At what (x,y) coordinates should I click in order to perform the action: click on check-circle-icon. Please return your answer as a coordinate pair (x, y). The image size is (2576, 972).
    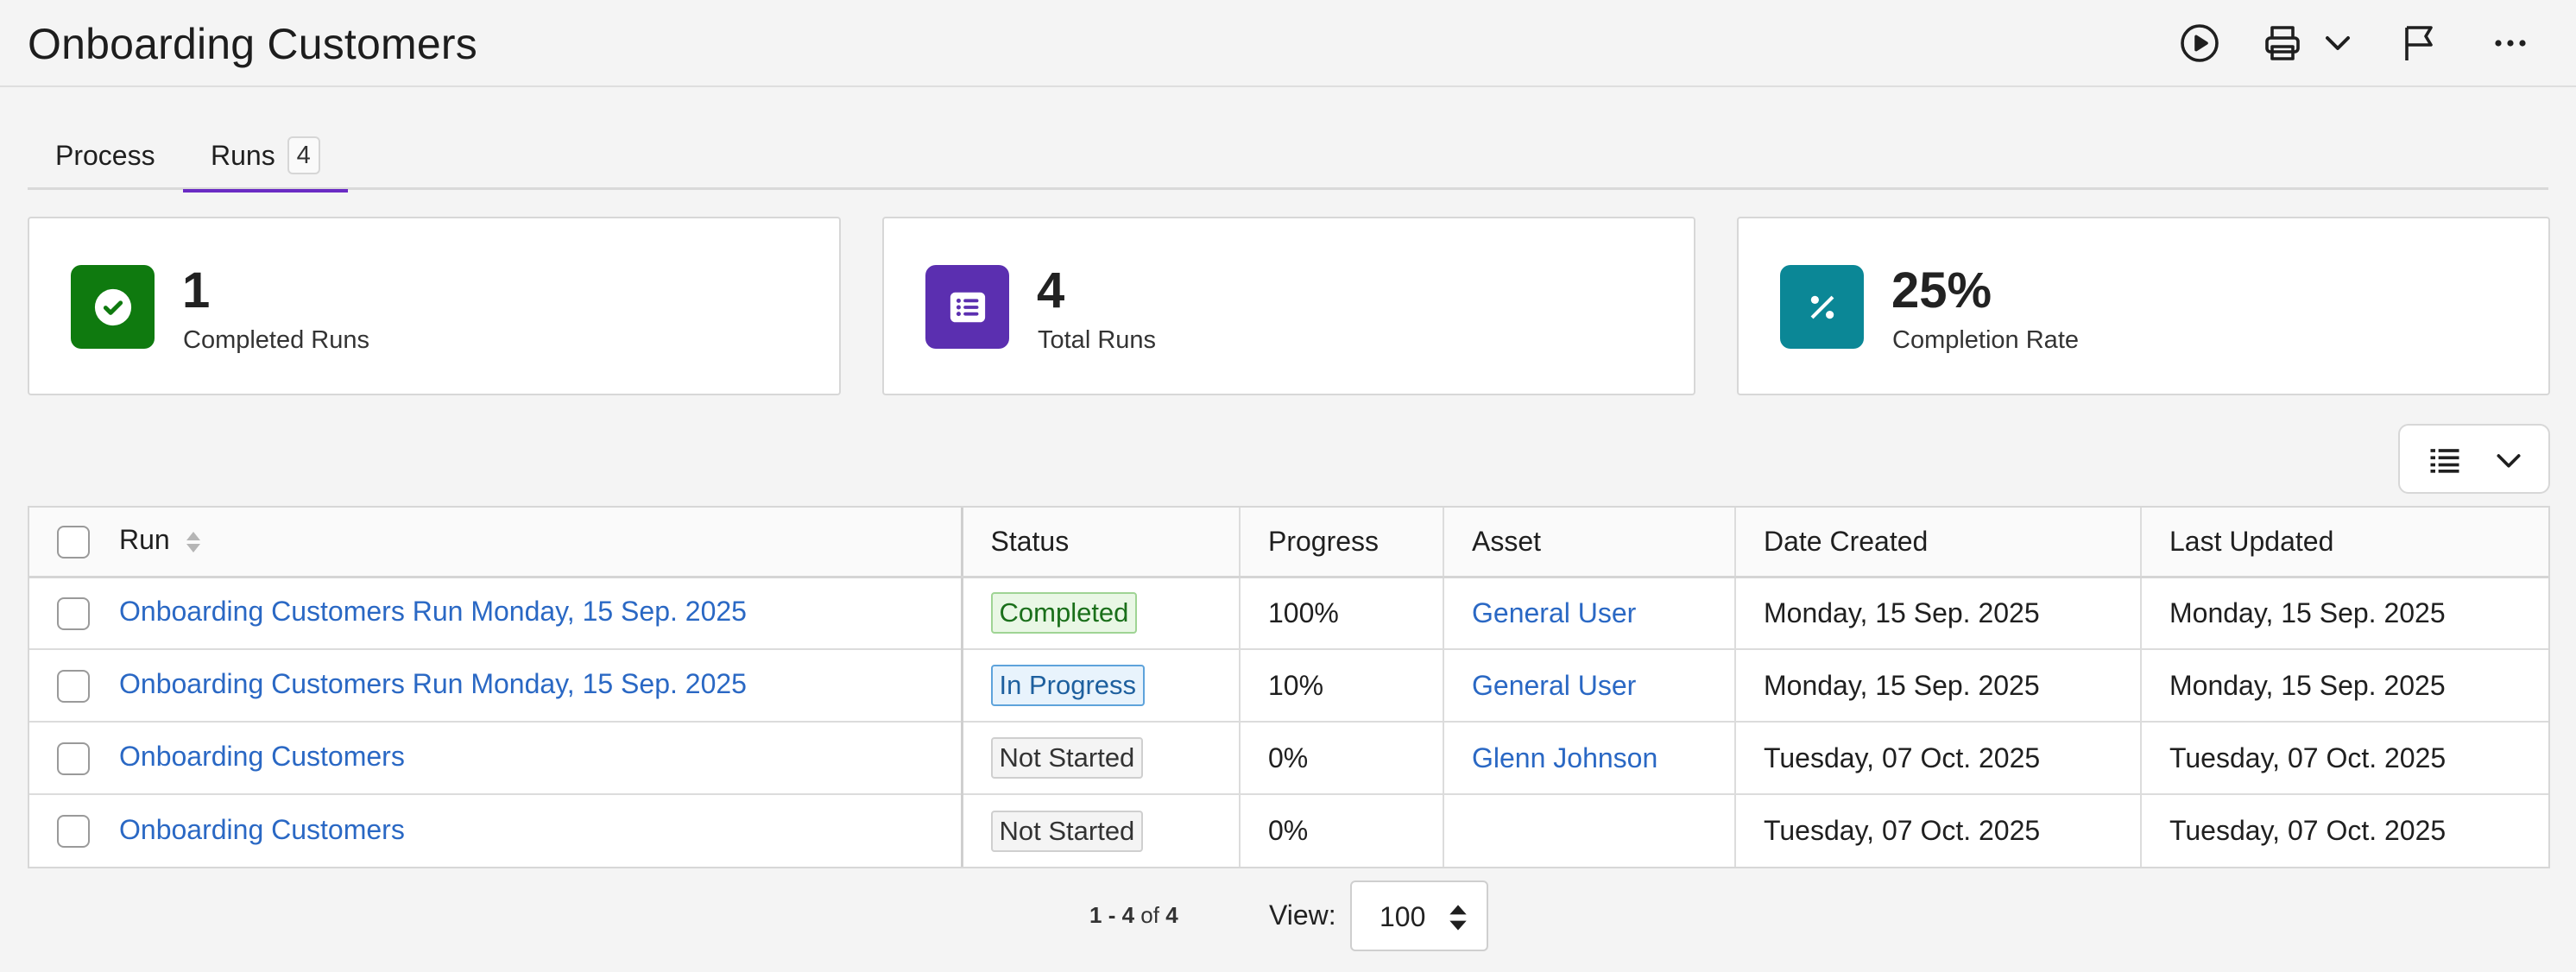
    Looking at the image, I should click on (113, 307).